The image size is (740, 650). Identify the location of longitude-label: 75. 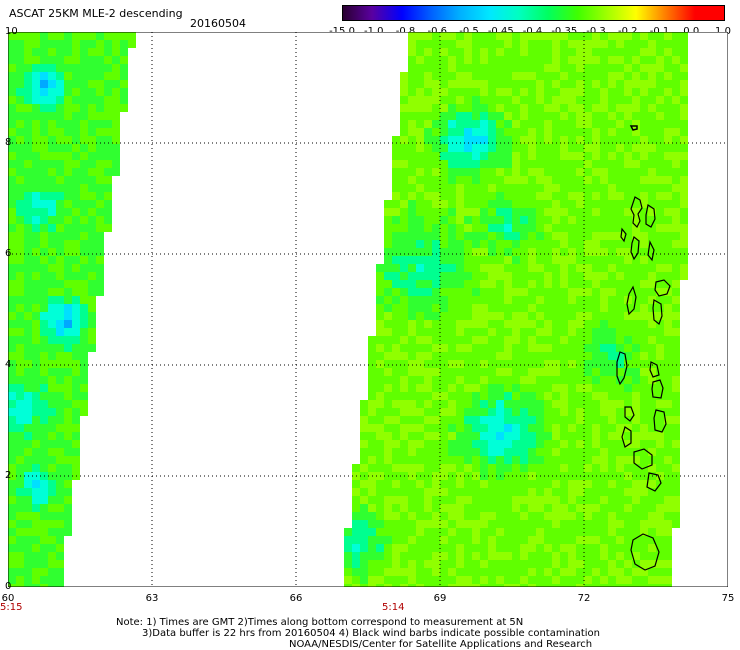
(728, 598).